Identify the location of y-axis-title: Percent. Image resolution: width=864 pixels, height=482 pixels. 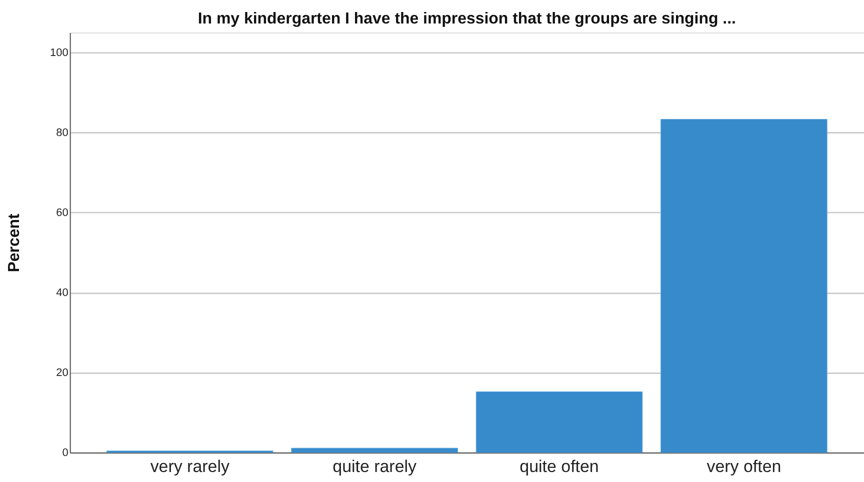
(15, 242).